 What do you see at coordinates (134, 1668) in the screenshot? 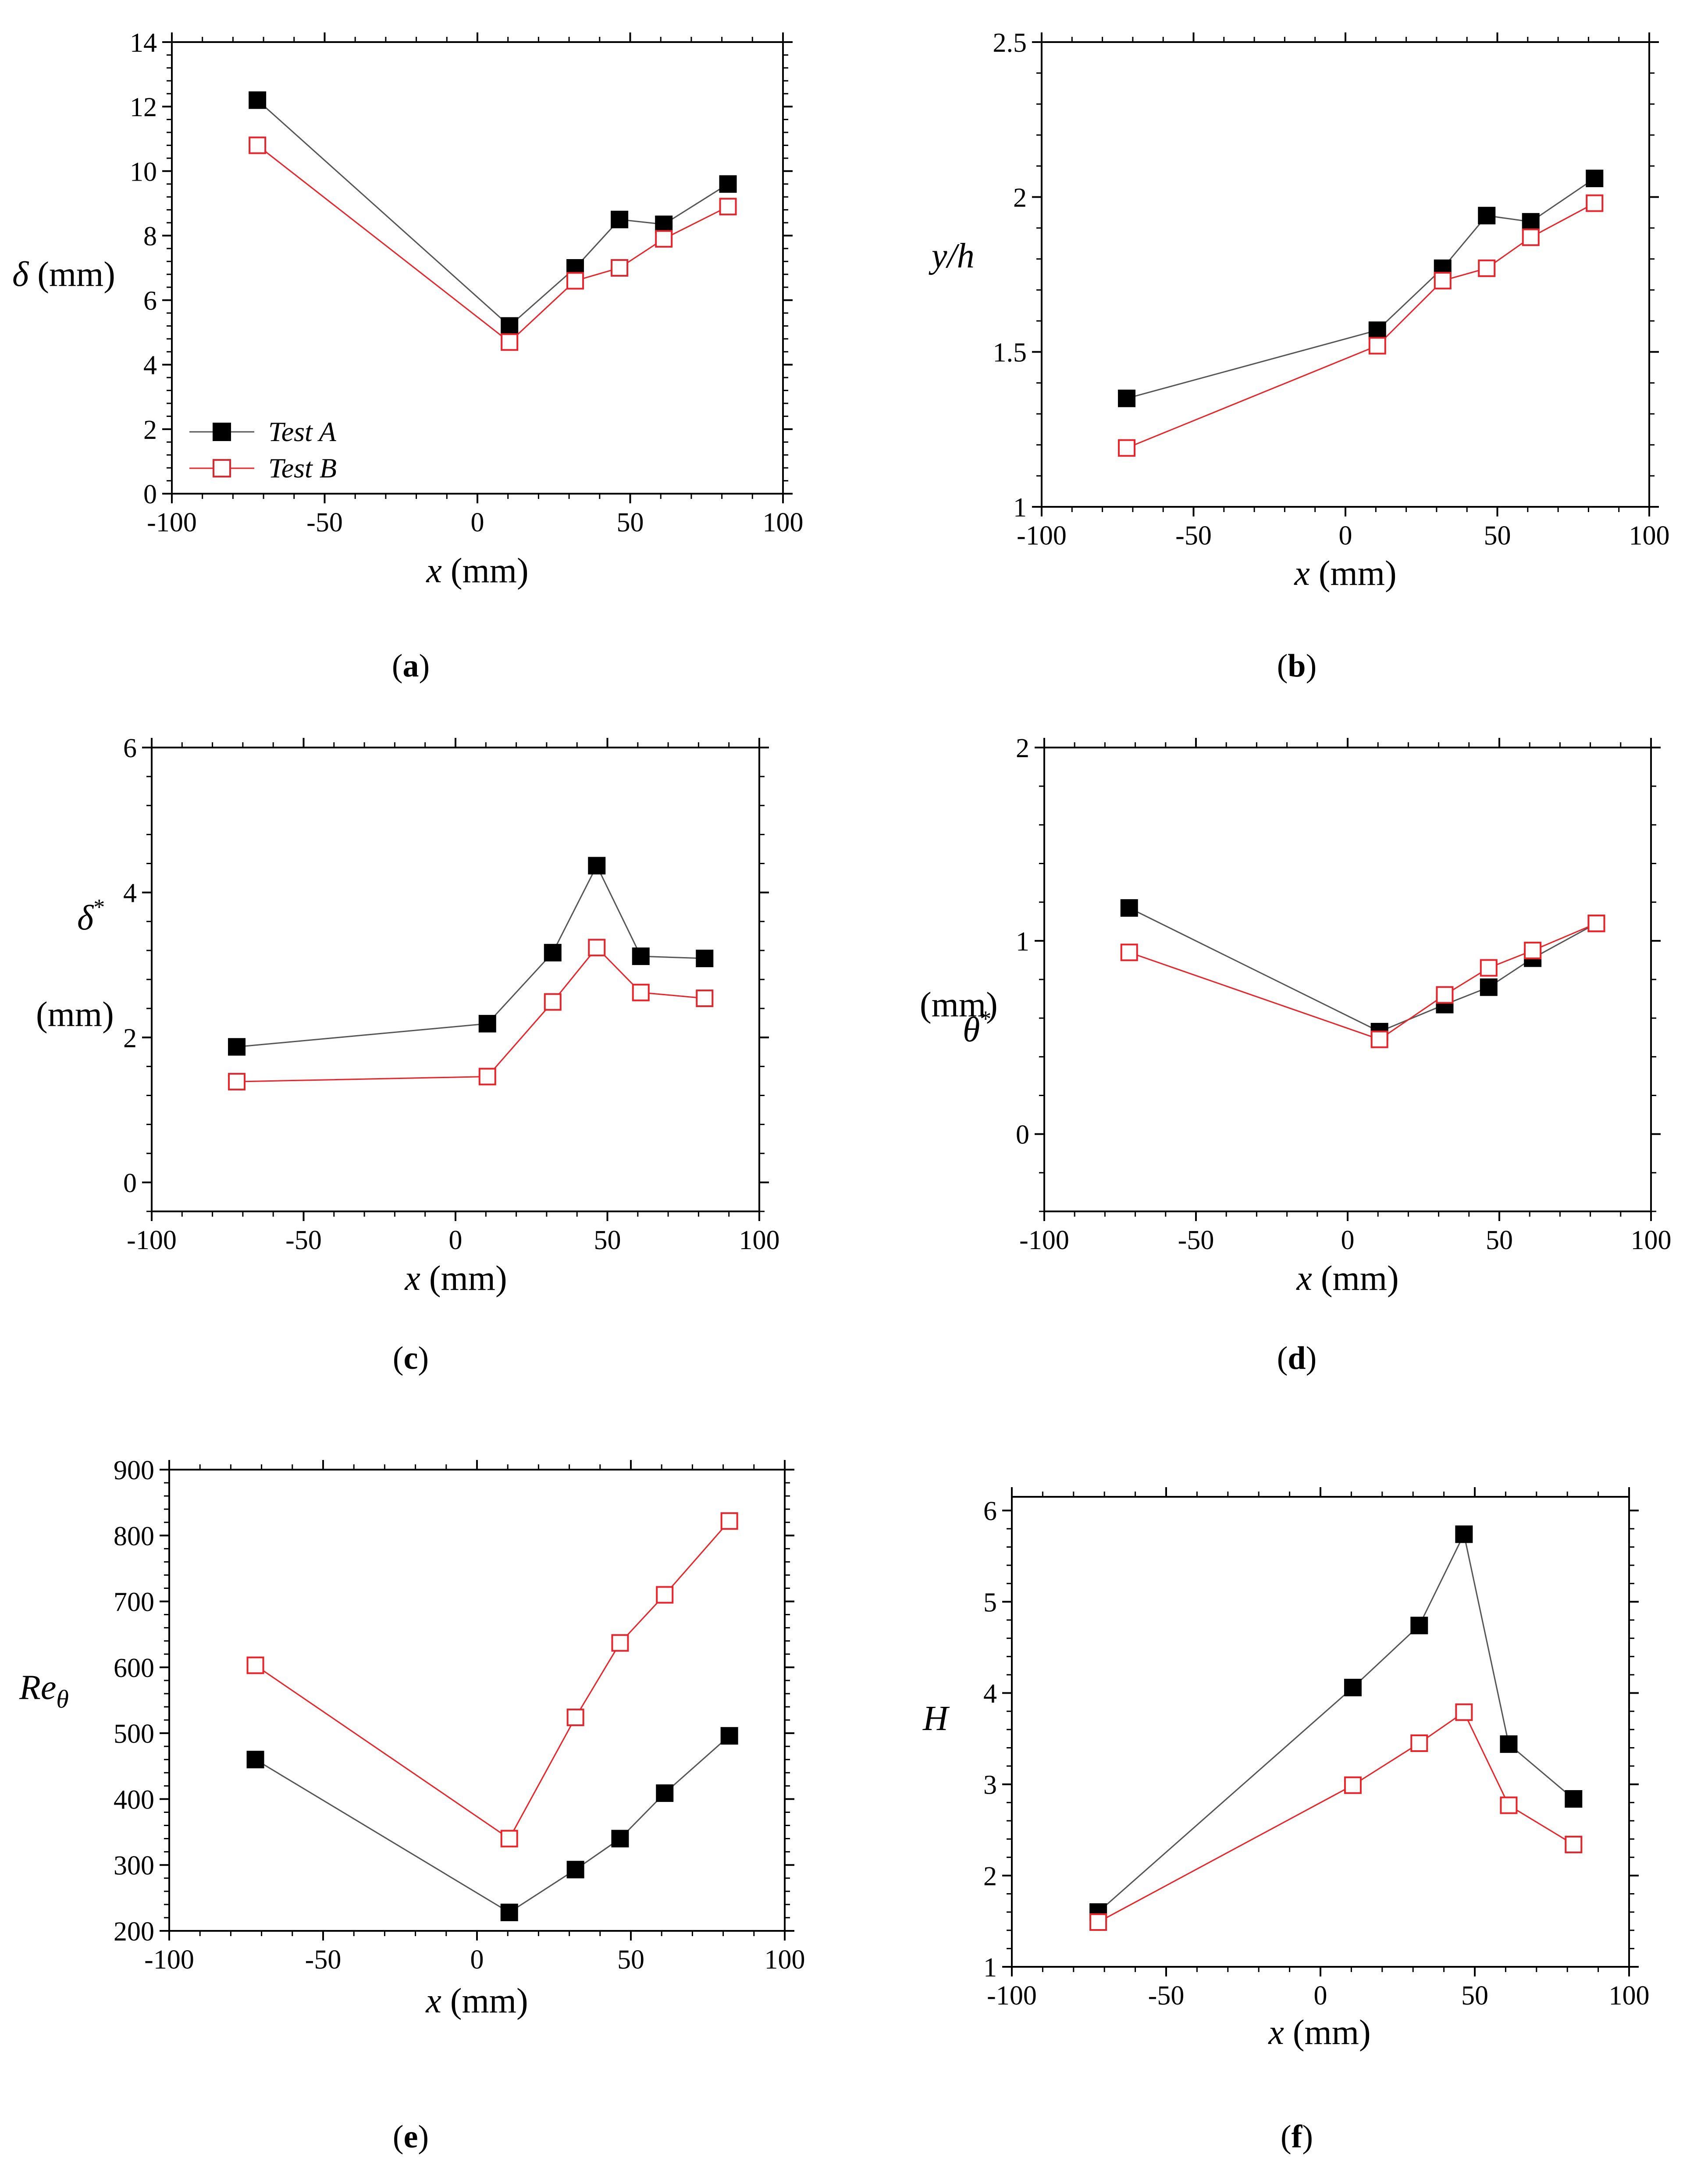
I see `y-tick-label-e-4: 600` at bounding box center [134, 1668].